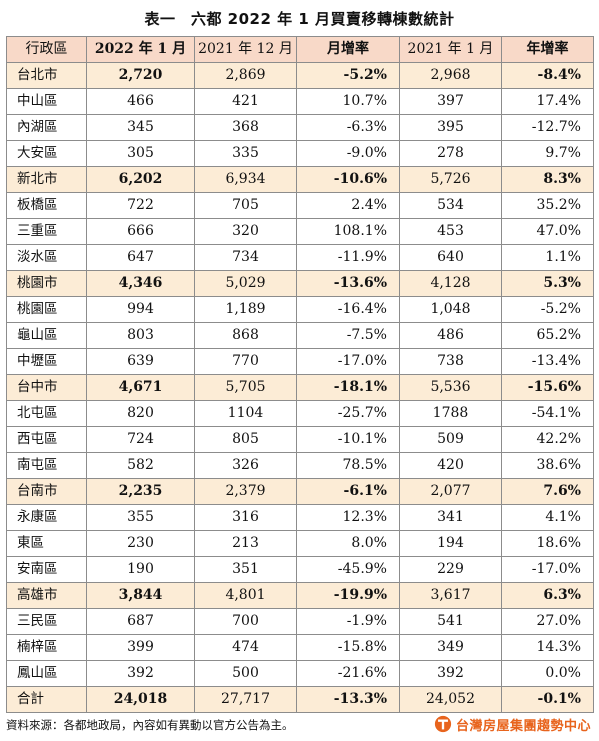  Describe the element at coordinates (523, 726) in the screenshot. I see `brand-name: 台灣房屋集團趨勢中心` at that location.